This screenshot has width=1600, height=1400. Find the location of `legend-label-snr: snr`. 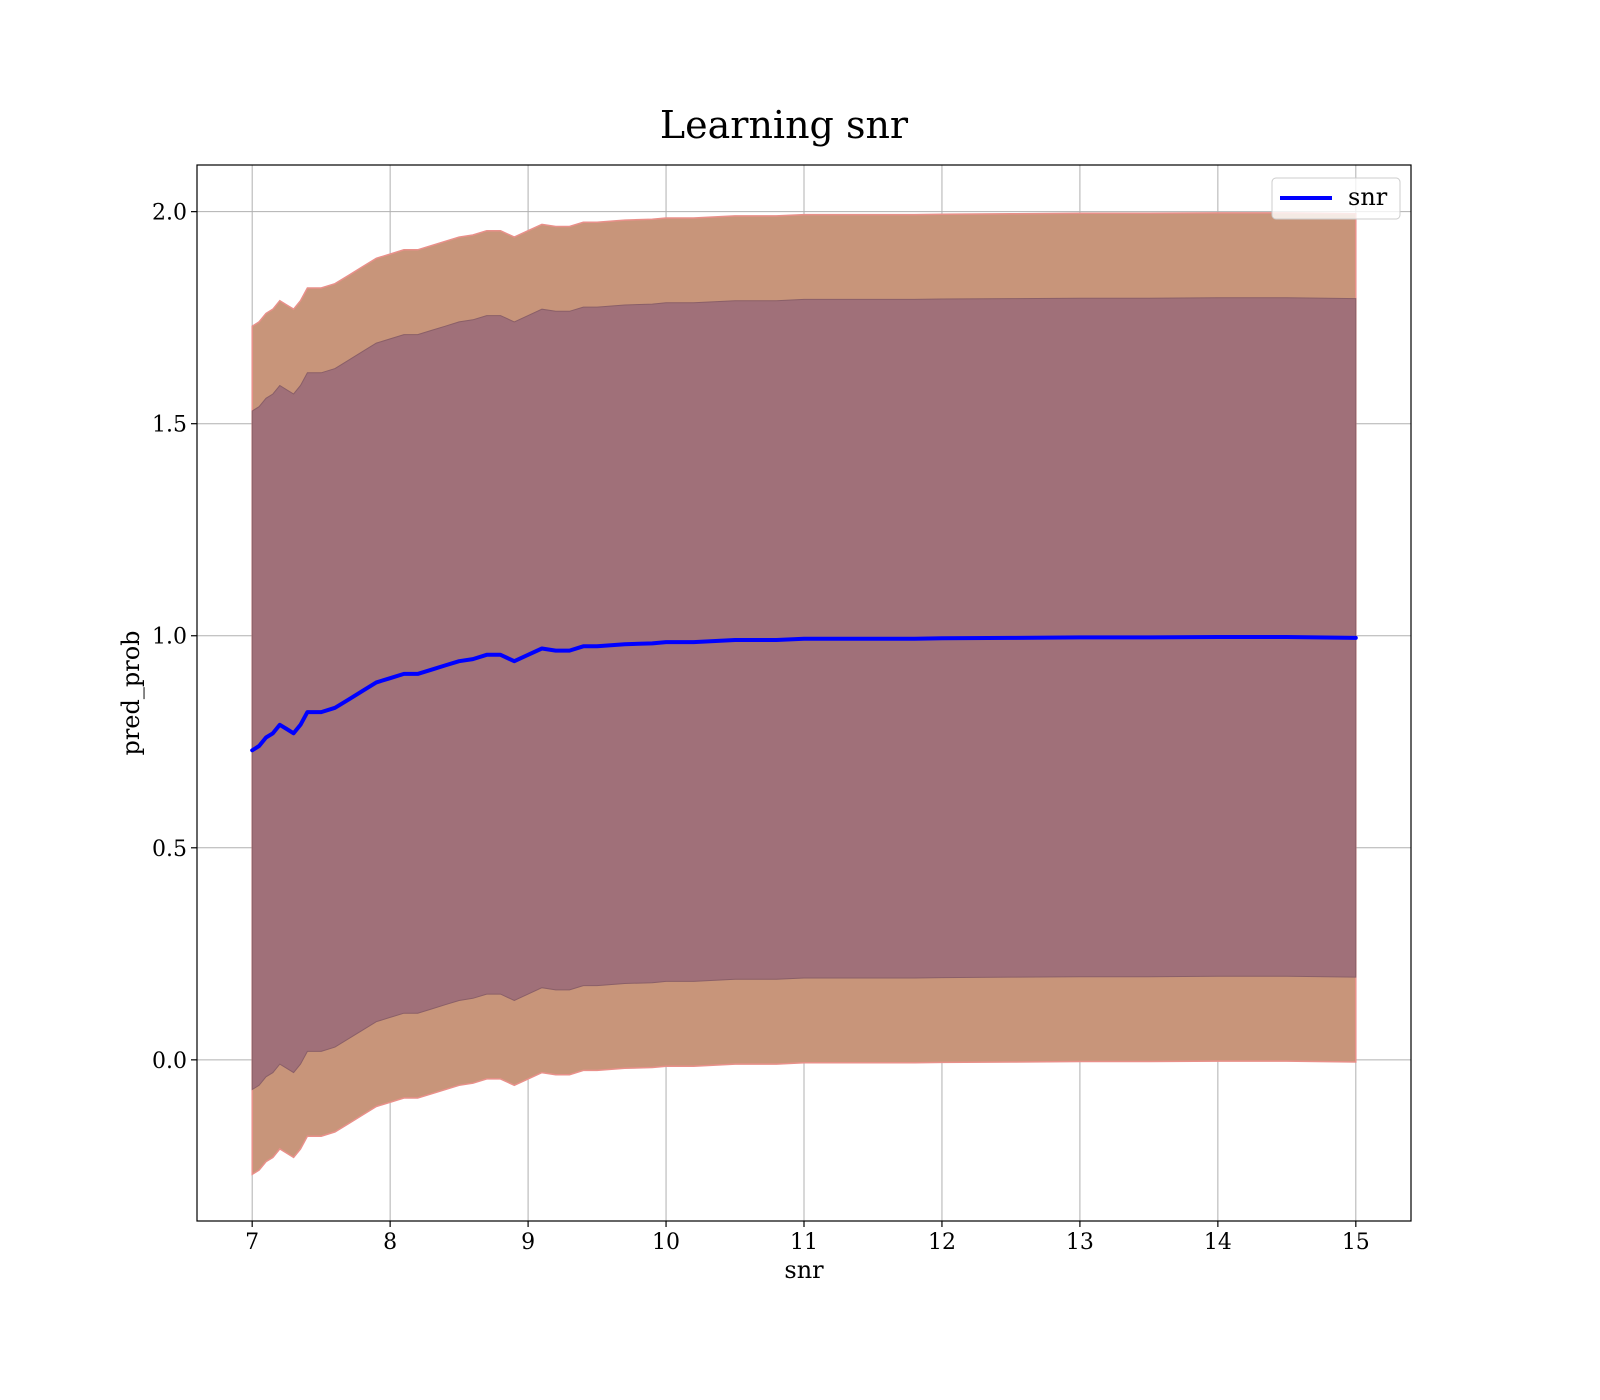

legend-label-snr: snr is located at coordinates (1368, 197).